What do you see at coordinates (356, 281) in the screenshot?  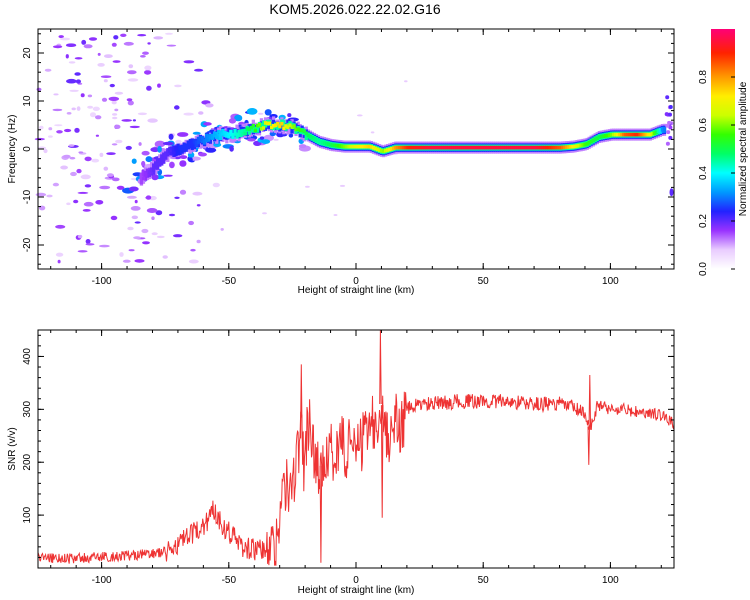 I see `x-tick-label: 0` at bounding box center [356, 281].